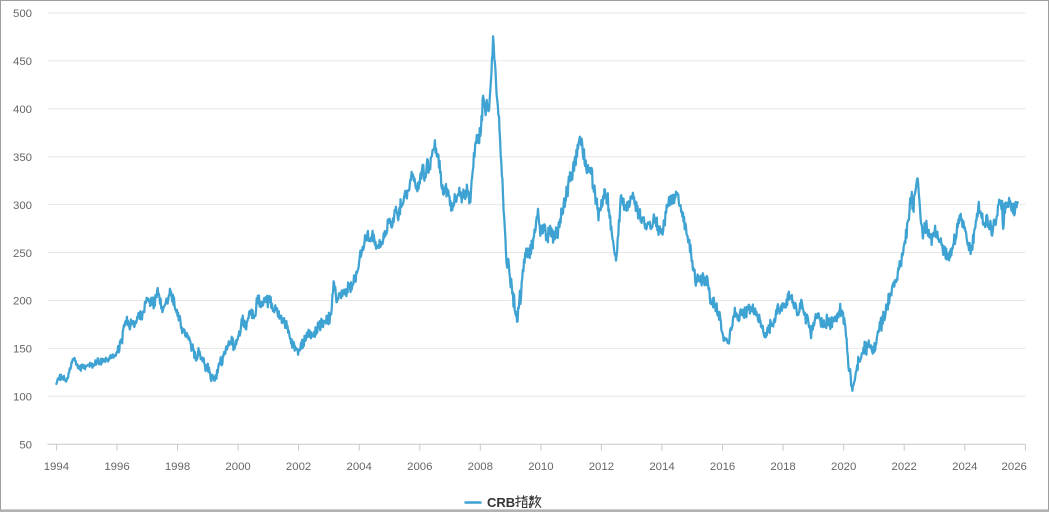  What do you see at coordinates (722, 467) in the screenshot?
I see `svg-text: 2016` at bounding box center [722, 467].